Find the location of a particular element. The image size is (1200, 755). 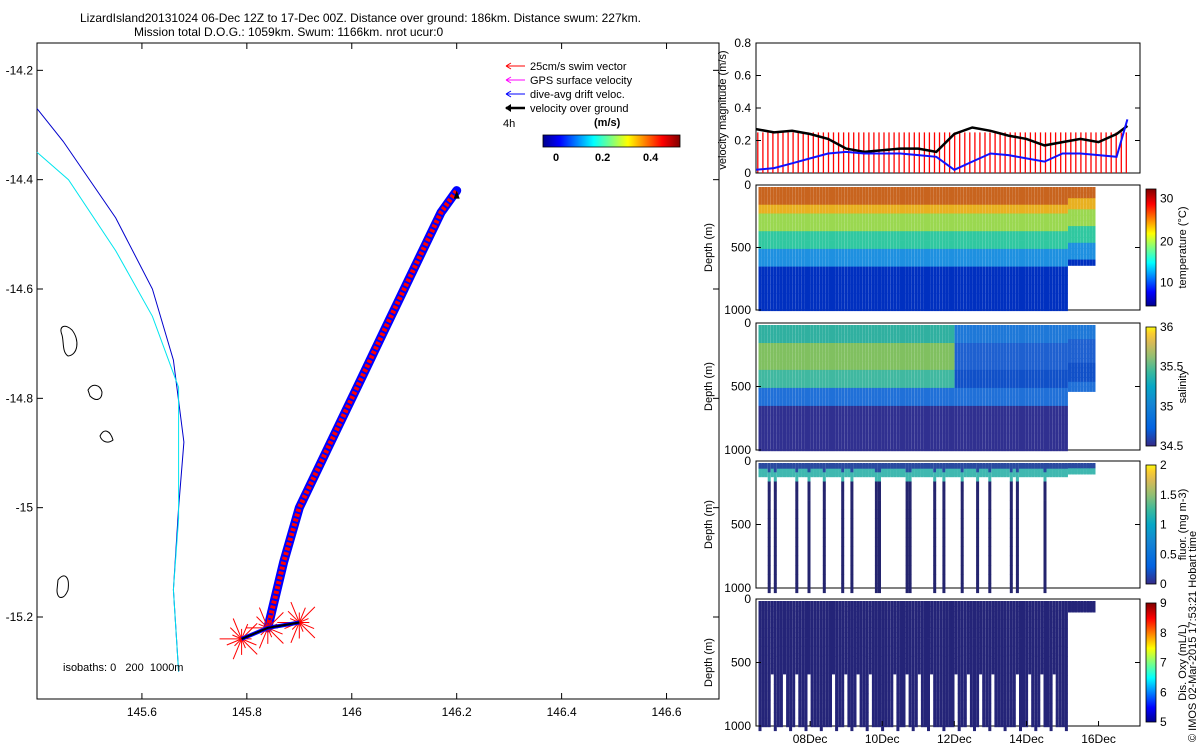

map-xtick-label: 145.6 is located at coordinates (142, 712).